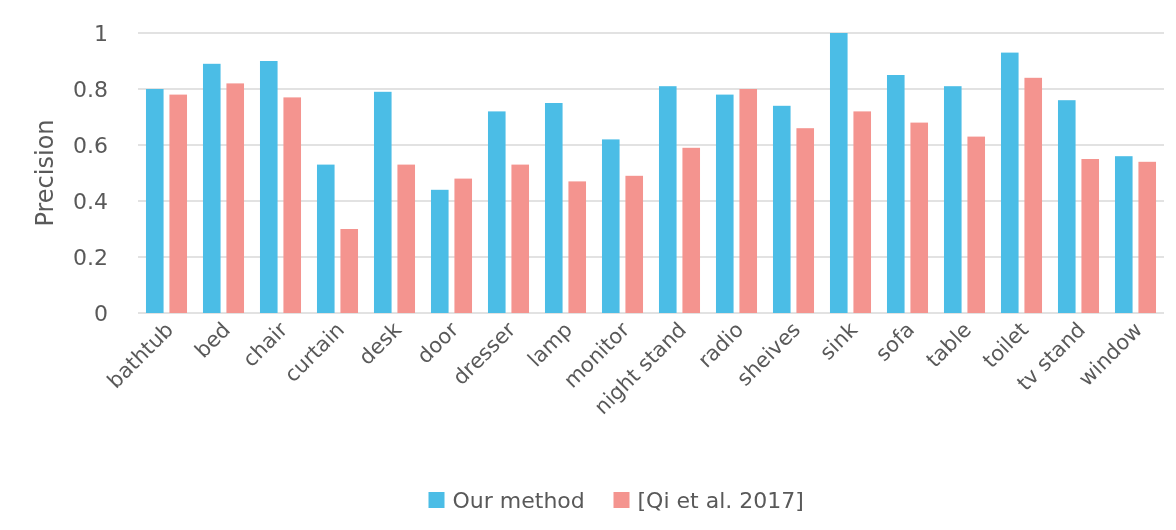  Describe the element at coordinates (895, 341) in the screenshot. I see `x-tick-label: sofa` at that location.